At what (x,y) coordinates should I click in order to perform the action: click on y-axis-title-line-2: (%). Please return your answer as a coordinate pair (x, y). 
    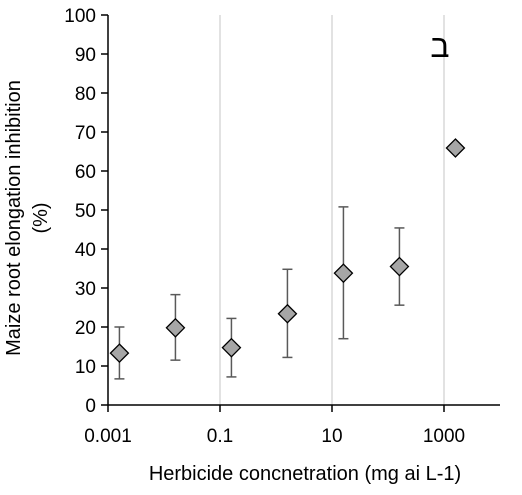
    Looking at the image, I should click on (41, 217).